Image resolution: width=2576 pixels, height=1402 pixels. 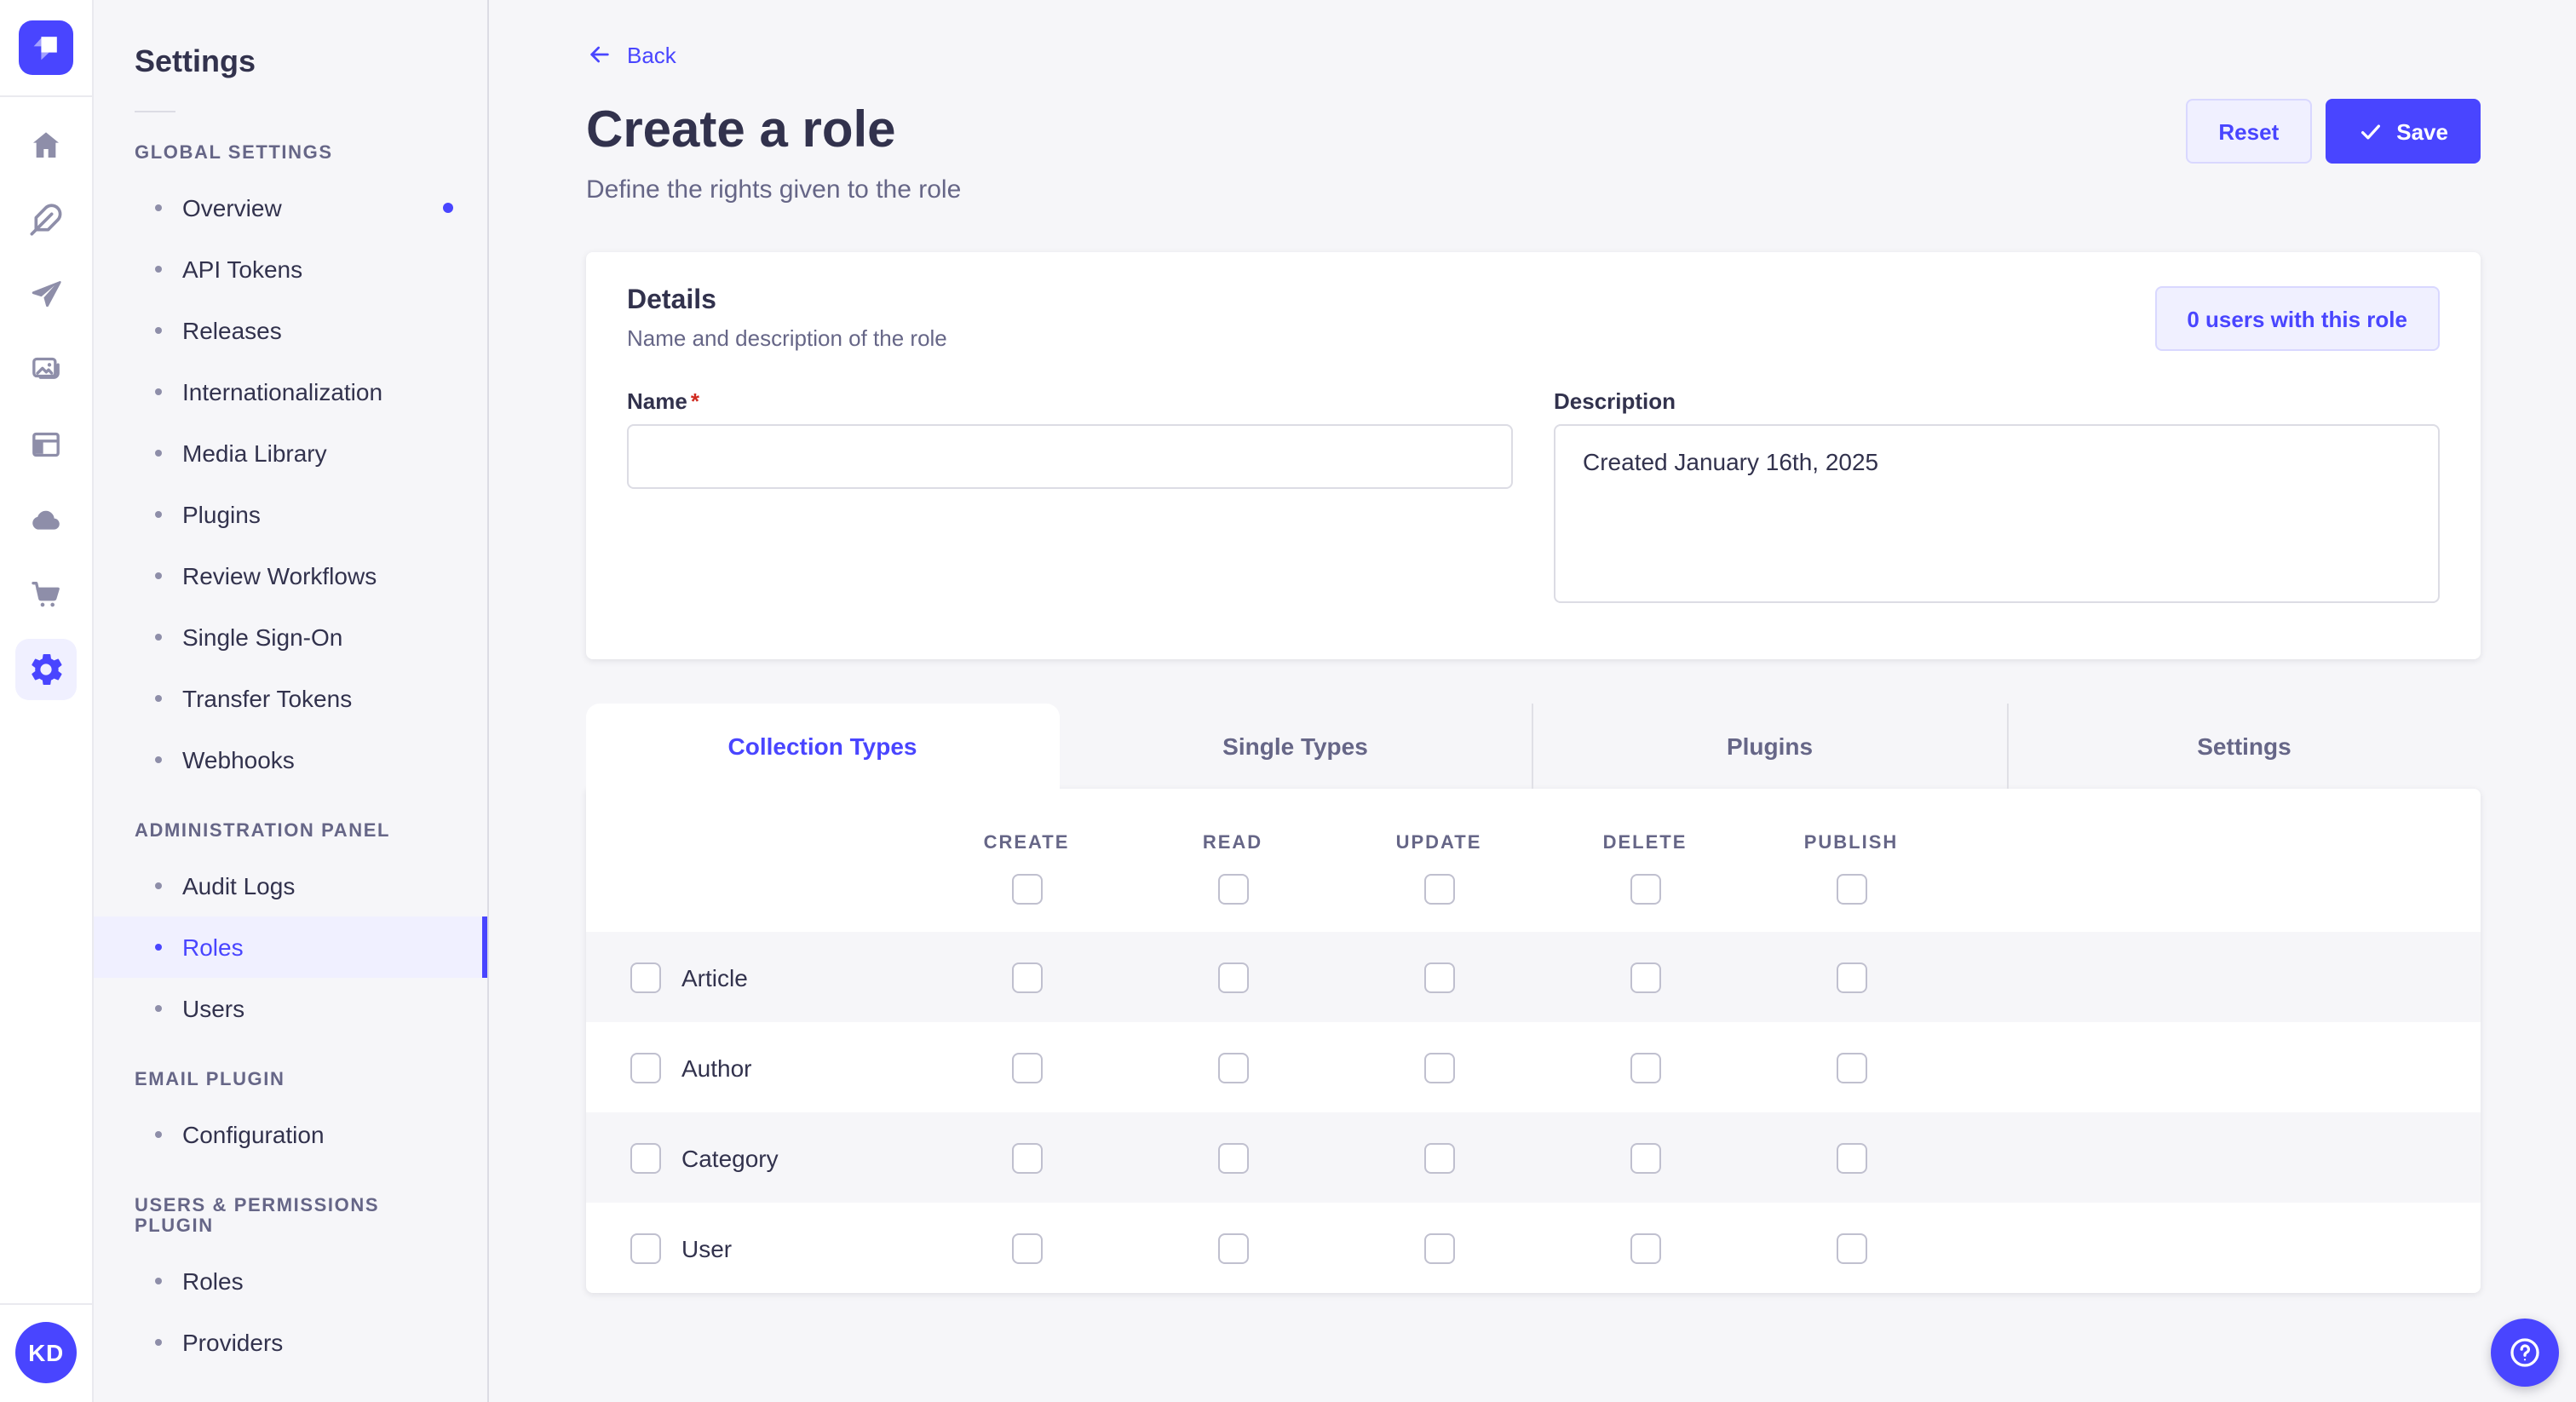 I want to click on category-update-checkbox, so click(x=1439, y=1157).